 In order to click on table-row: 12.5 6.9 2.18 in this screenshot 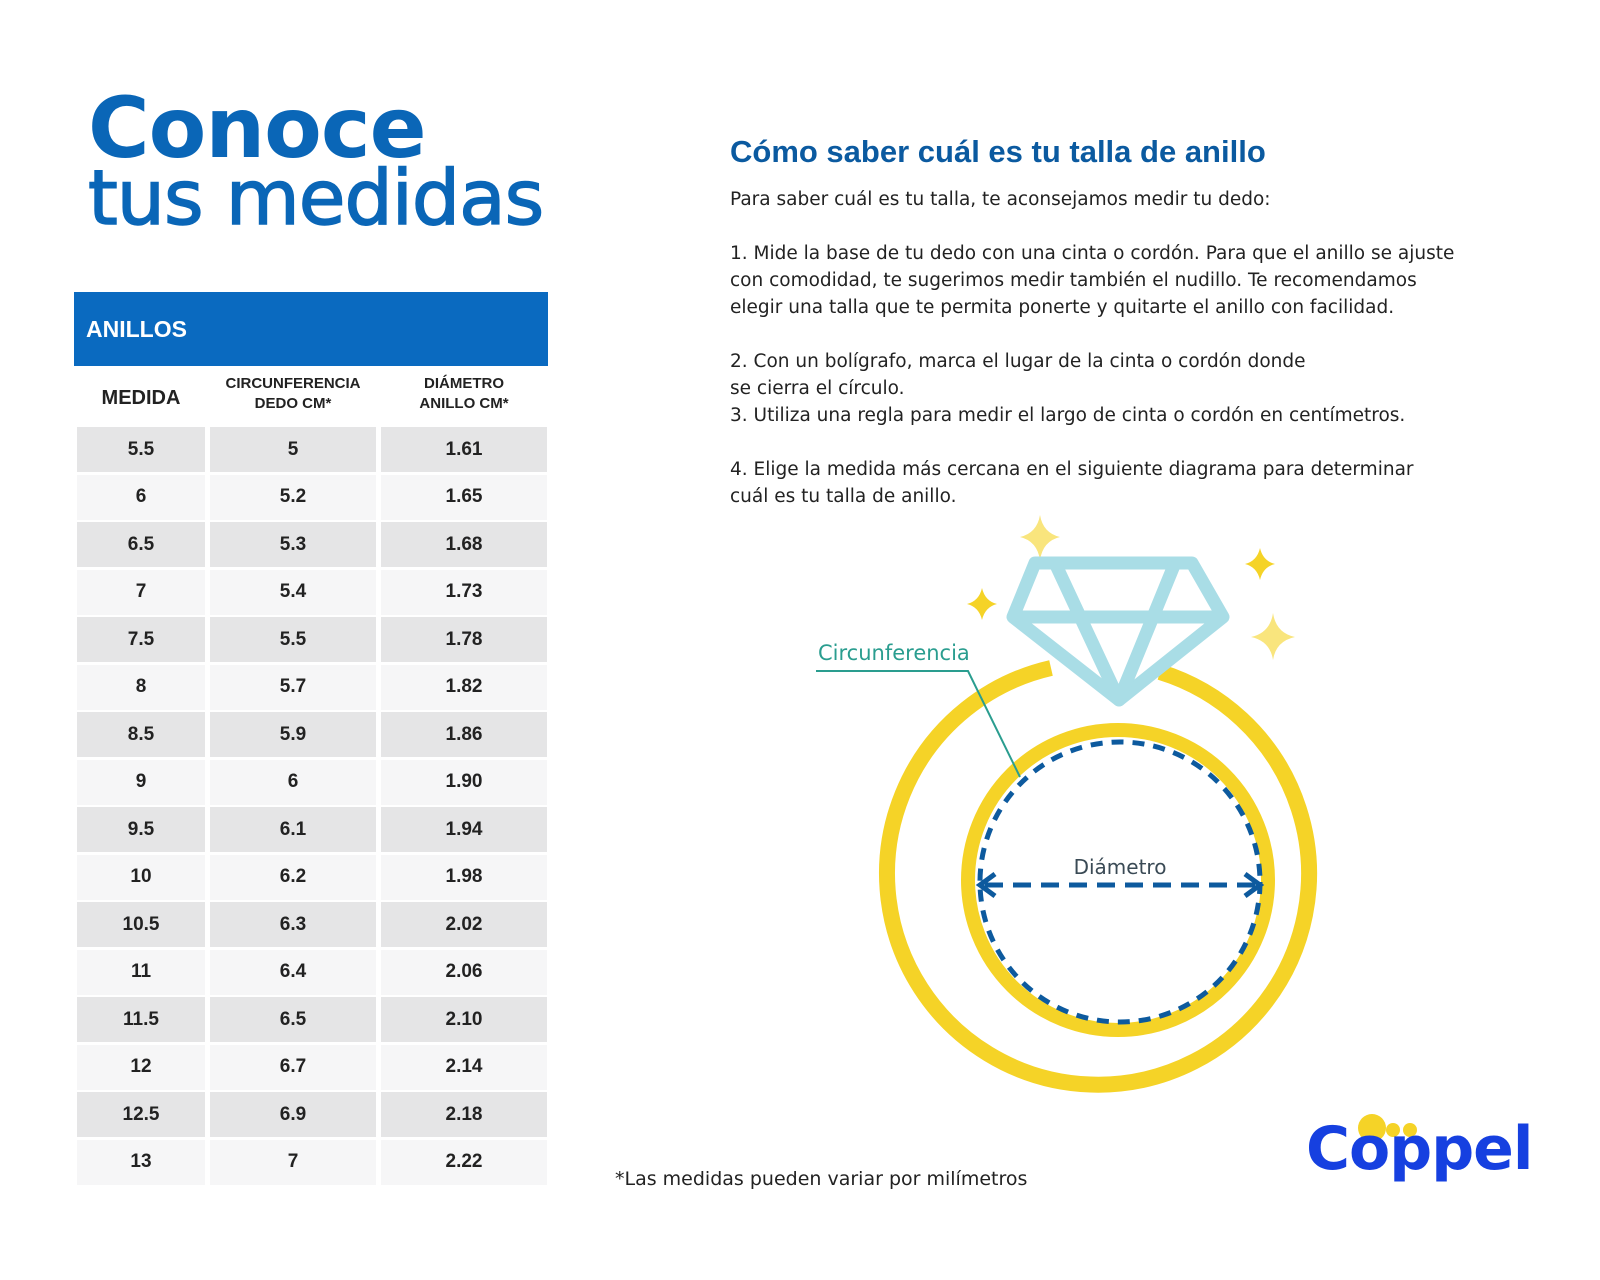, I will do `click(312, 1114)`.